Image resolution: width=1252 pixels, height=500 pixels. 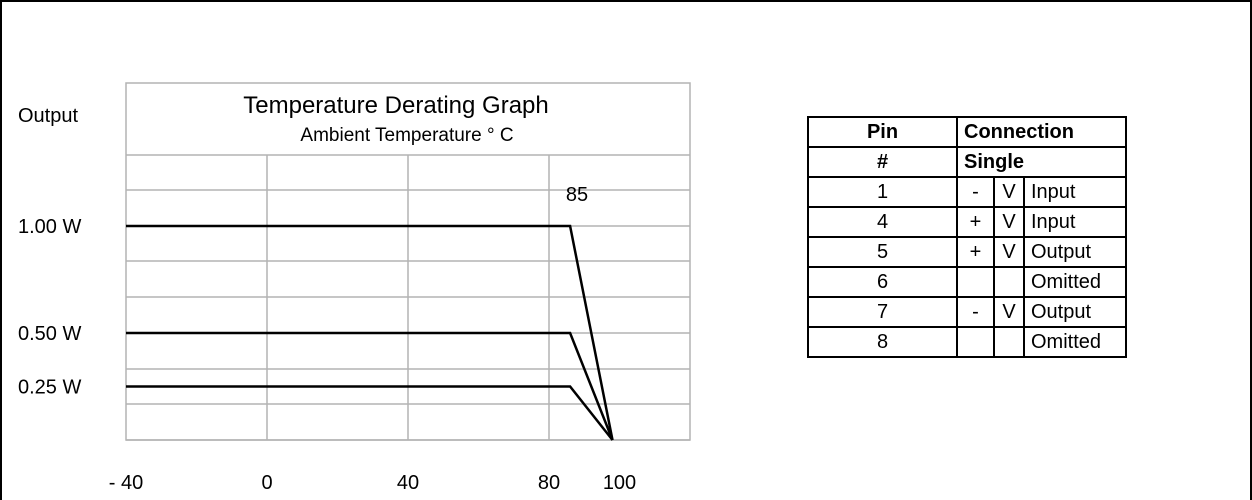 What do you see at coordinates (372, 483) in the screenshot?
I see `chart-x-ticks: - 40 0 40 80 100` at bounding box center [372, 483].